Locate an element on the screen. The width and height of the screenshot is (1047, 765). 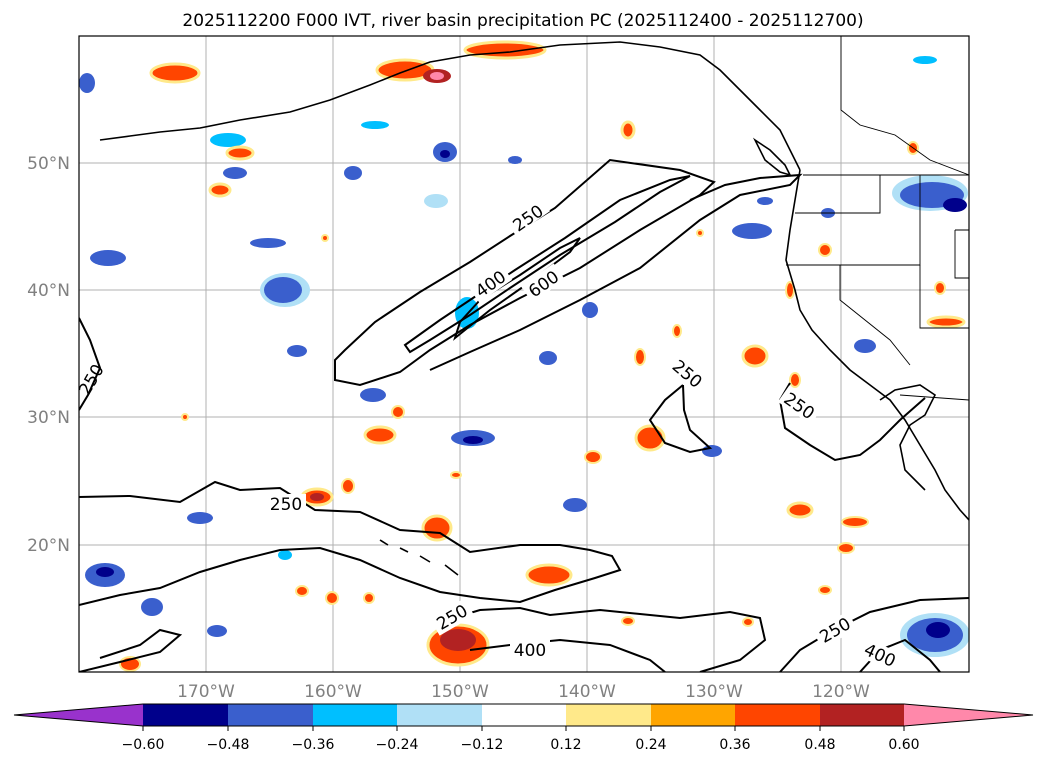
lon-label-160w: 160°W is located at coordinates (333, 692).